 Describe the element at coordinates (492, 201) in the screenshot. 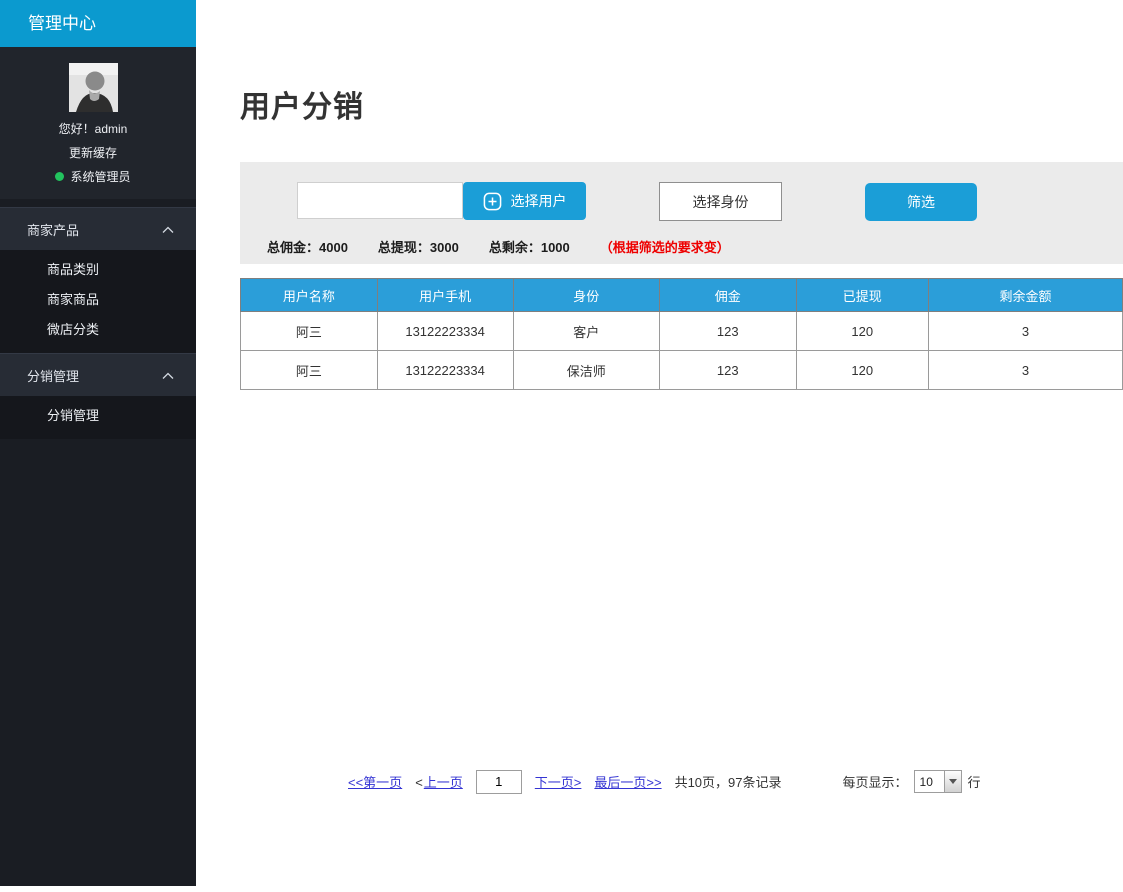

I see `plus-icon` at that location.